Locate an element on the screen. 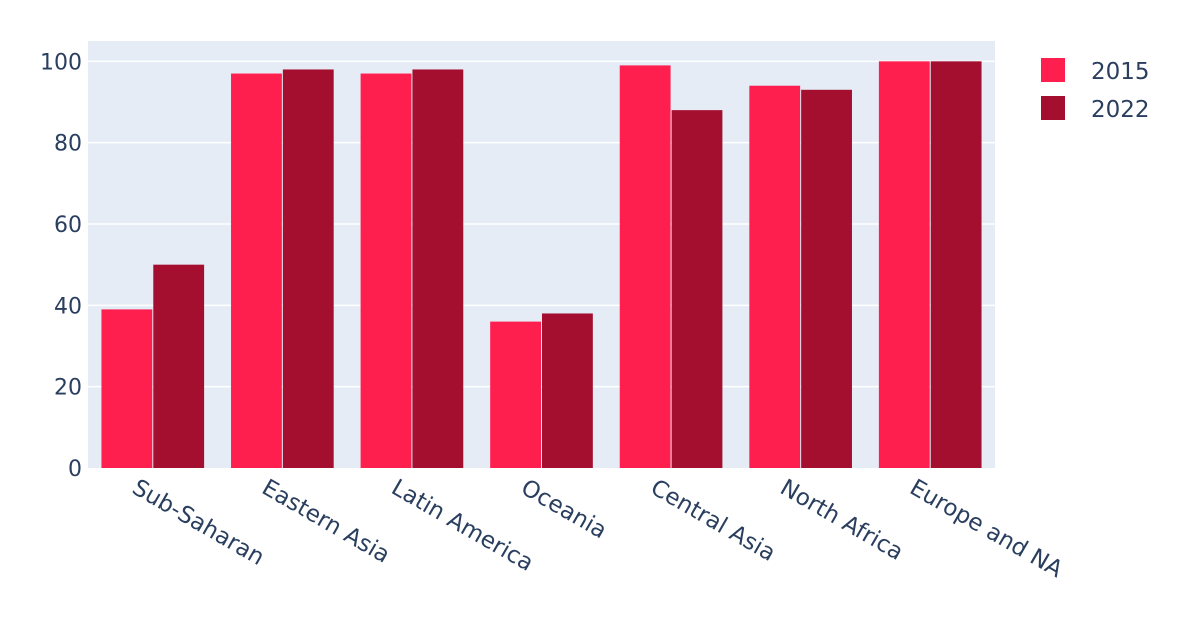 This screenshot has width=1202, height=621. y-tick-label: 60 is located at coordinates (68, 225).